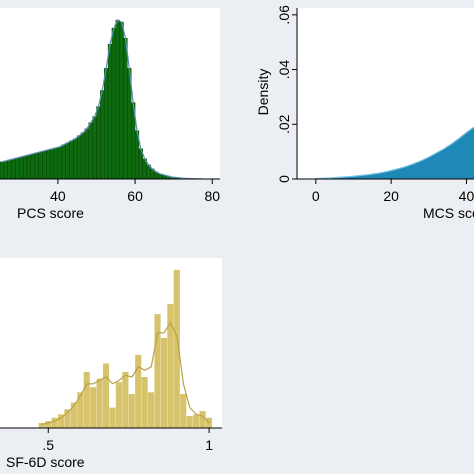 Image resolution: width=474 pixels, height=474 pixels. I want to click on sf6d-bars, so click(125, 348).